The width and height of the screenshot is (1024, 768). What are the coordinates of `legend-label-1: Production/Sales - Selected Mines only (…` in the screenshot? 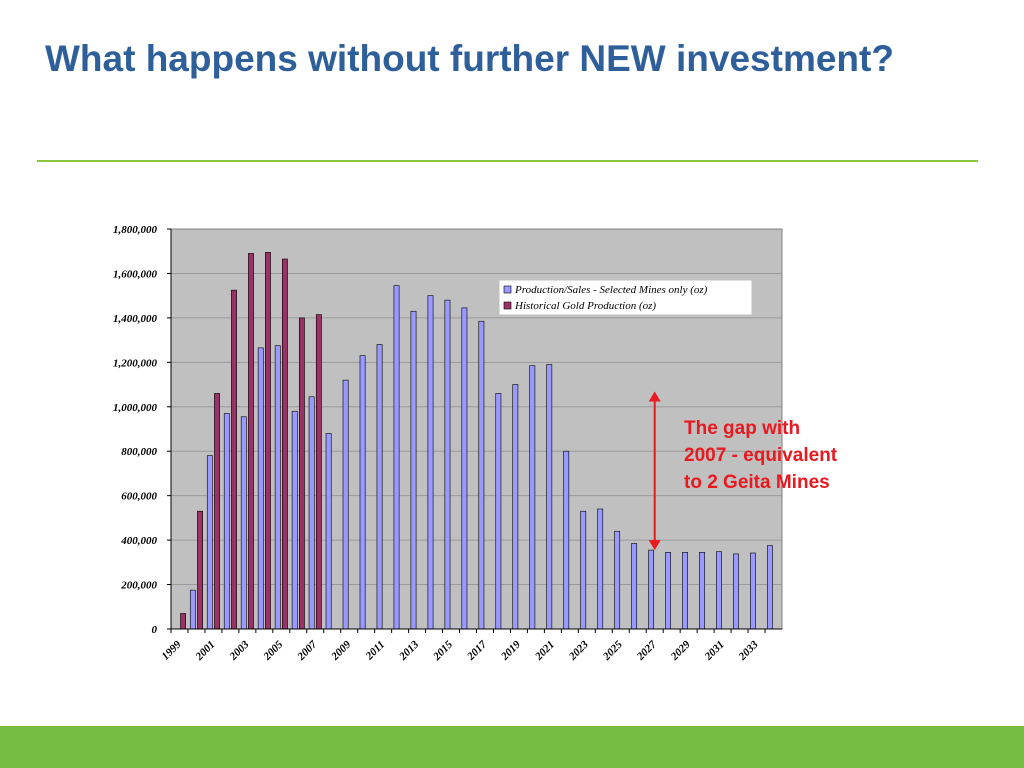 It's located at (611, 290).